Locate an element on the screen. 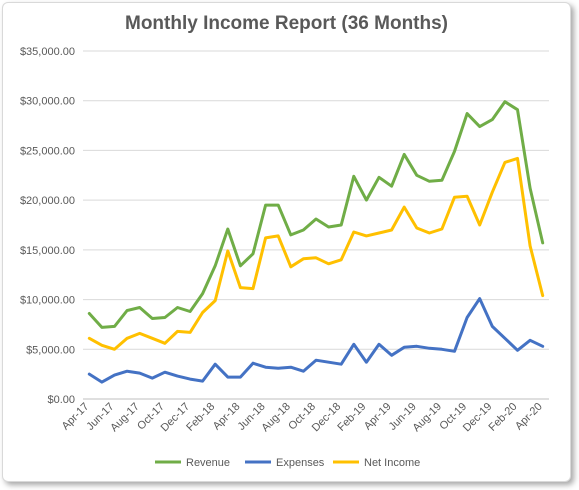  x-tick-label: Aug-17 is located at coordinates (125, 418).